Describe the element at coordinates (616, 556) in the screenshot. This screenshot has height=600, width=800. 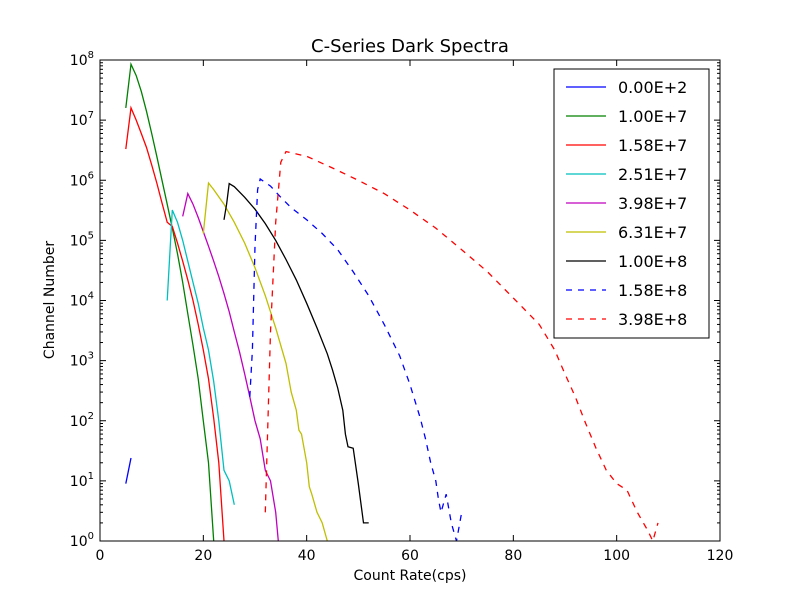
I see `x-tick-label: 100` at that location.